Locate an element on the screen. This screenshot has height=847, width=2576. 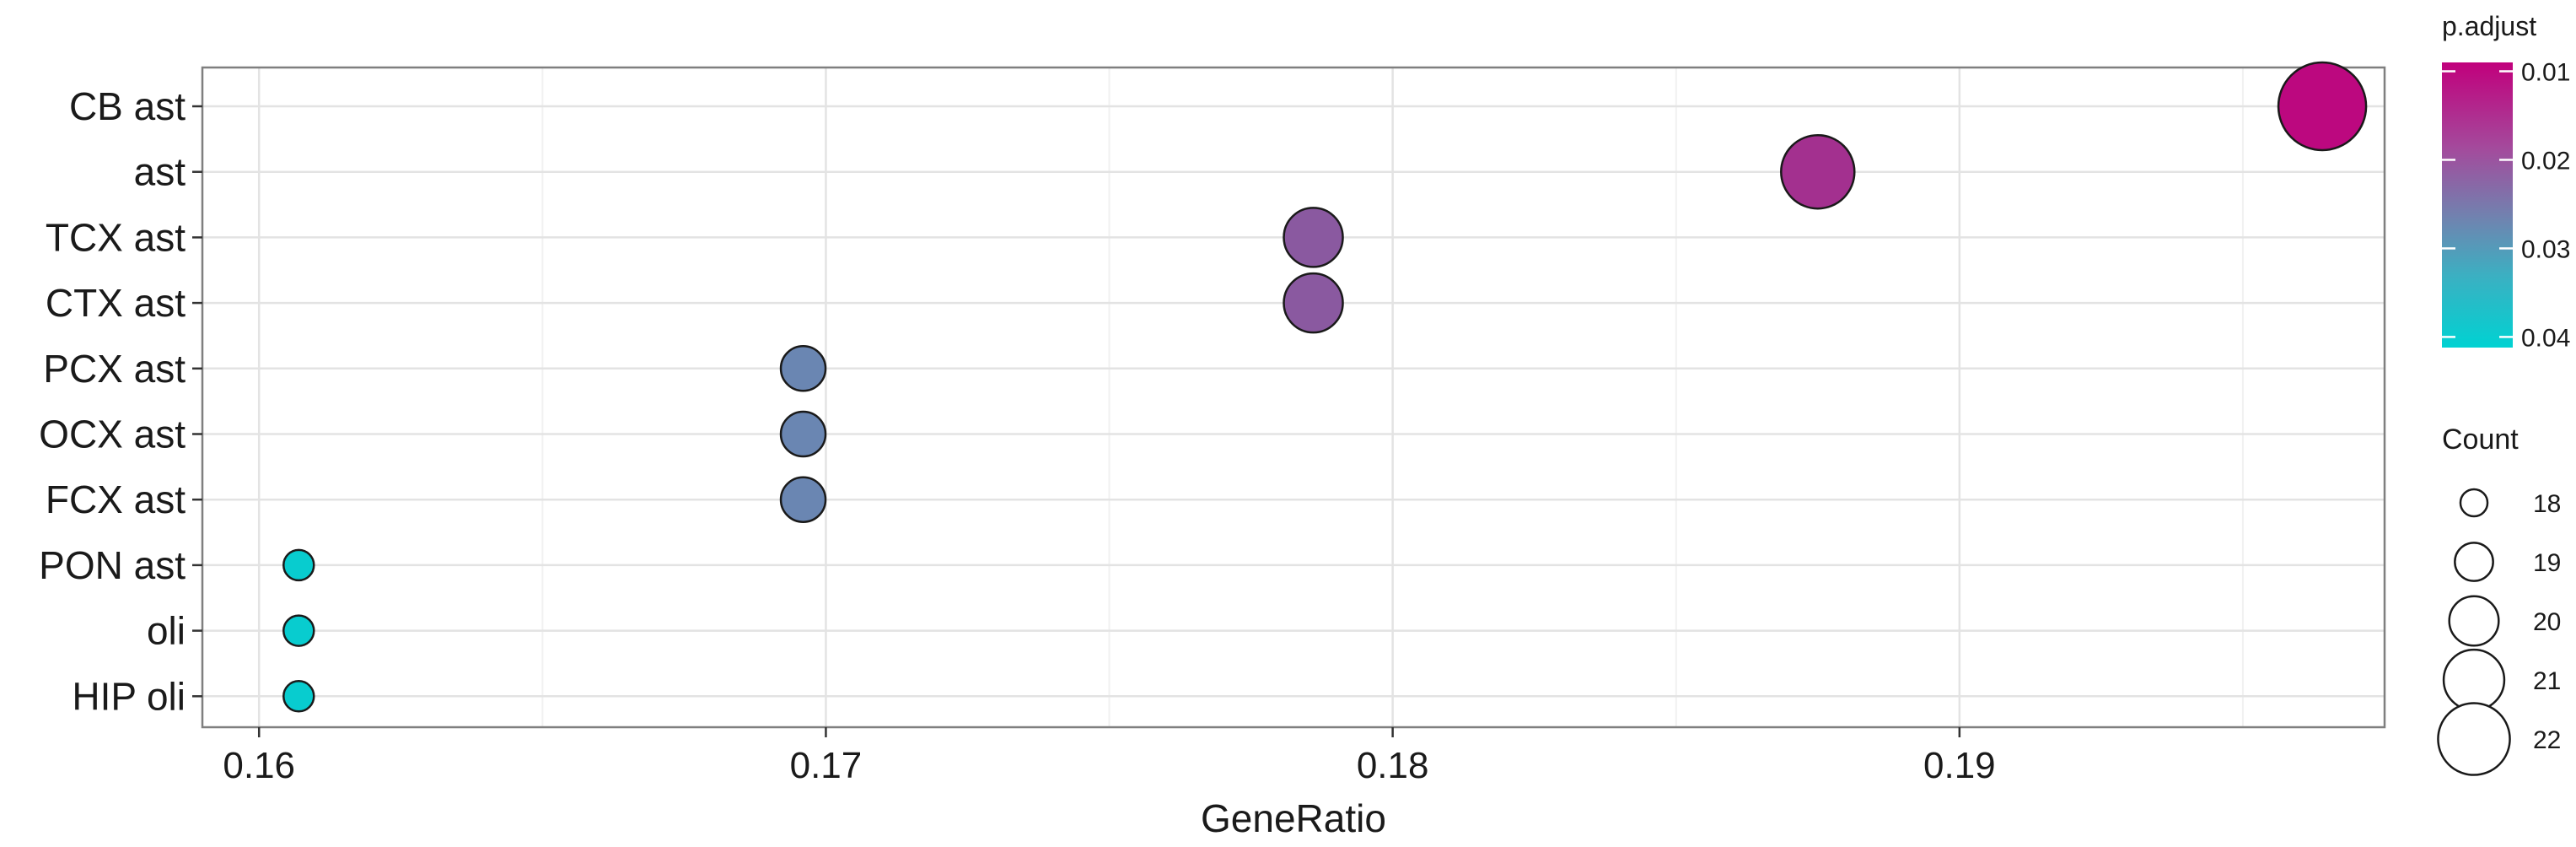
size-legend: Count 18 19 20 21 22 is located at coordinates (2499, 600).